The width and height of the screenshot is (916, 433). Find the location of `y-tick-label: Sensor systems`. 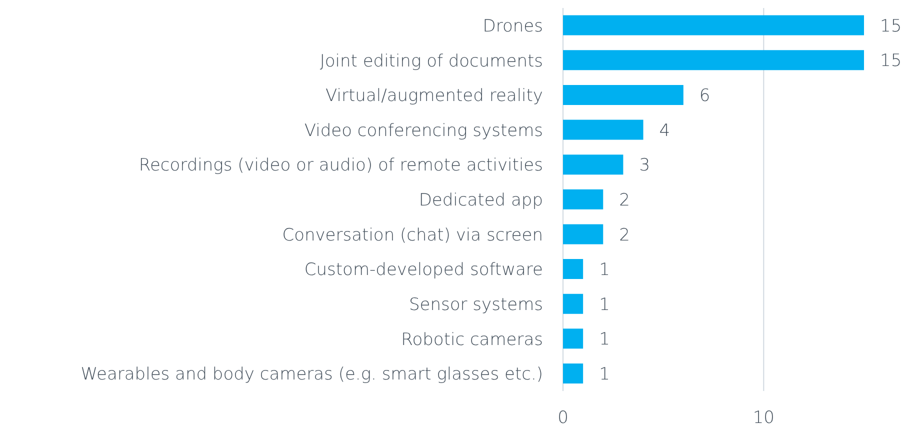

y-tick-label: Sensor systems is located at coordinates (476, 304).